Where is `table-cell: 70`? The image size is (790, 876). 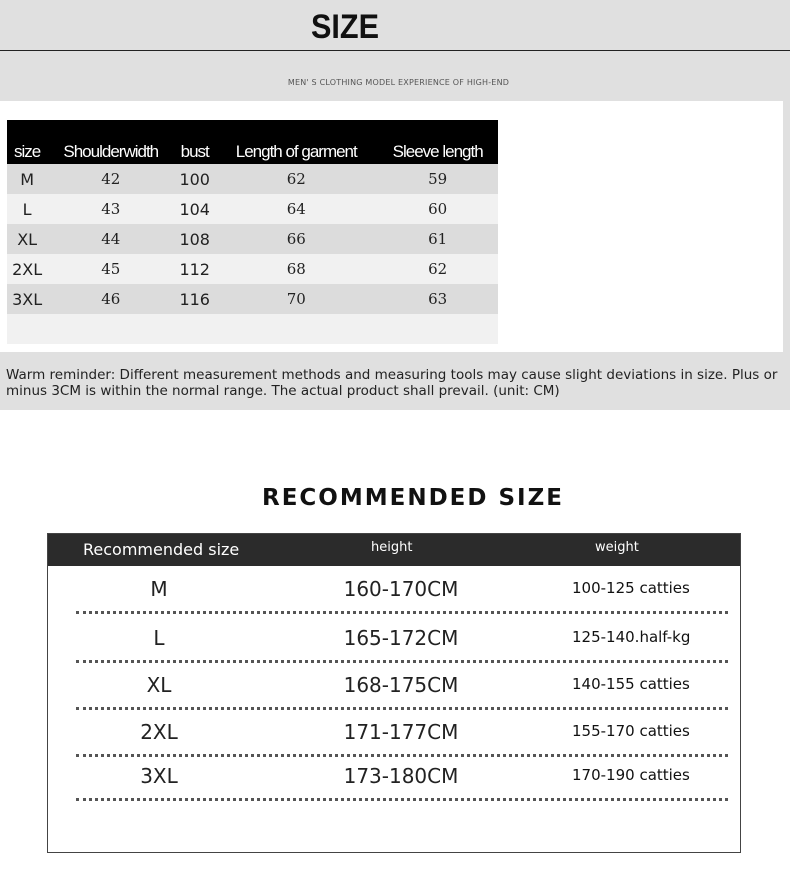
table-cell: 70 is located at coordinates (296, 299).